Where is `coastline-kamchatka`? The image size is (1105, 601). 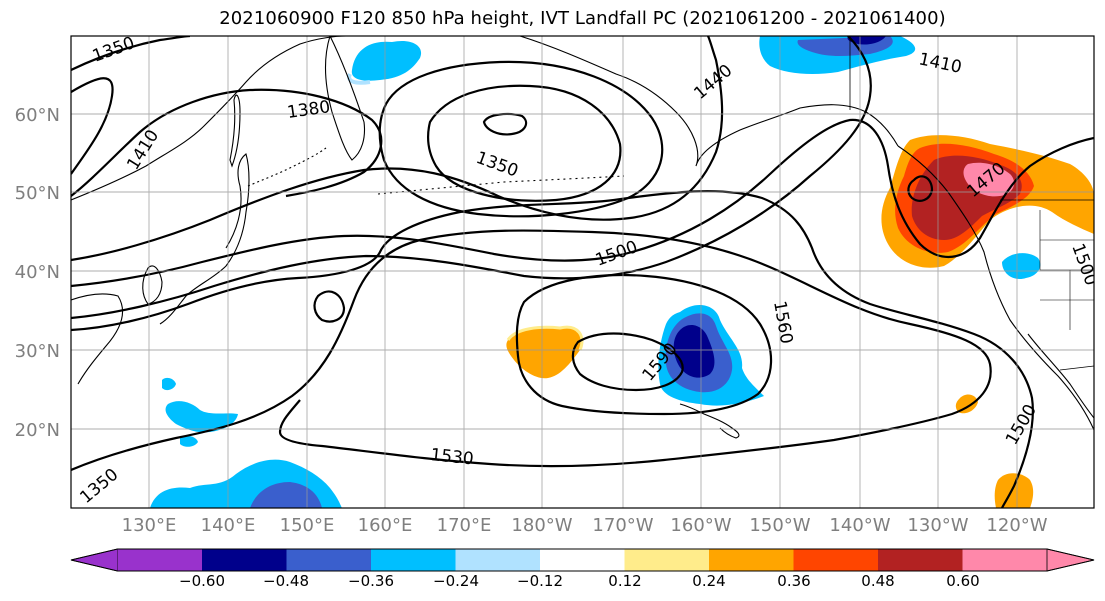
coastline-kamchatka is located at coordinates (345, 98).